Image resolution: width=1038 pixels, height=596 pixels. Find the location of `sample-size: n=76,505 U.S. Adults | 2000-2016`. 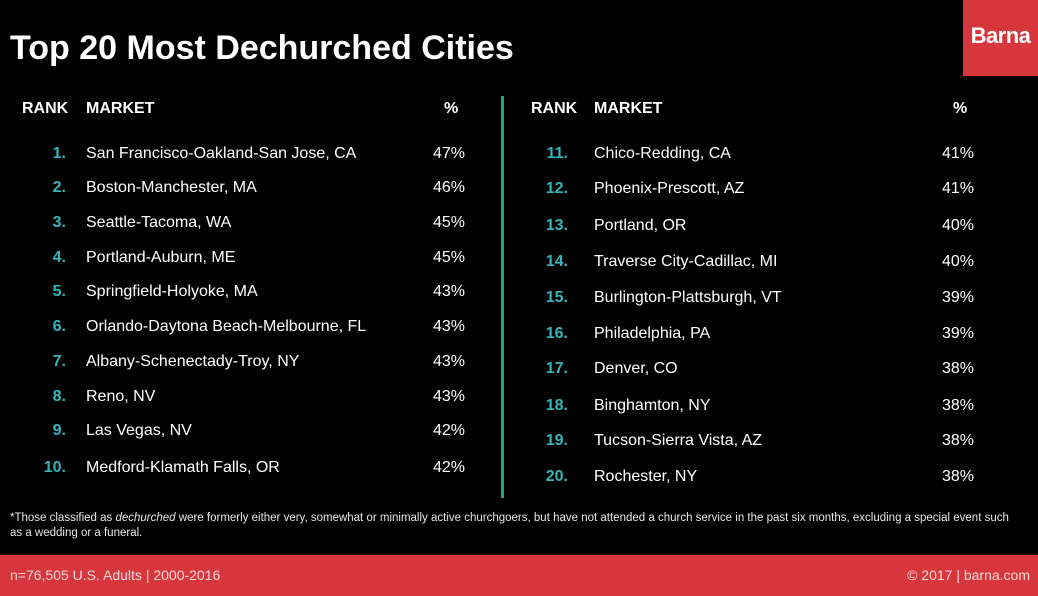

sample-size: n=76,505 U.S. Adults | 2000-2016 is located at coordinates (115, 575).